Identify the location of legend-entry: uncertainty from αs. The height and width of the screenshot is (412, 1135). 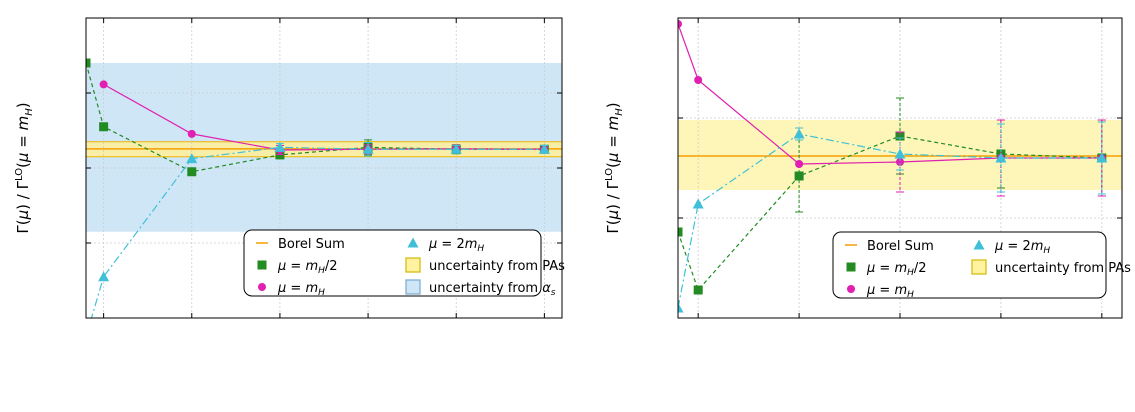
(480, 288).